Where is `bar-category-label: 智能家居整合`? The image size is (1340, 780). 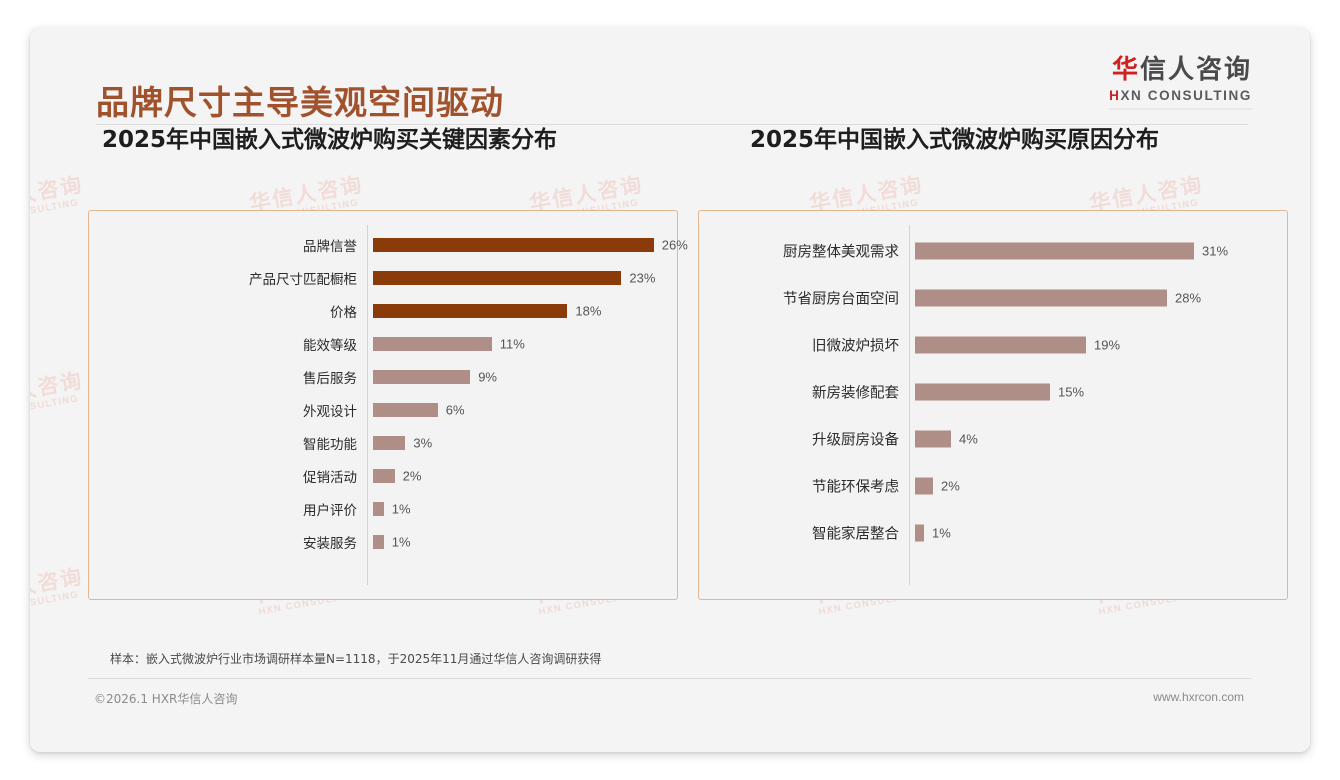
bar-category-label: 智能家居整合 is located at coordinates (855, 534).